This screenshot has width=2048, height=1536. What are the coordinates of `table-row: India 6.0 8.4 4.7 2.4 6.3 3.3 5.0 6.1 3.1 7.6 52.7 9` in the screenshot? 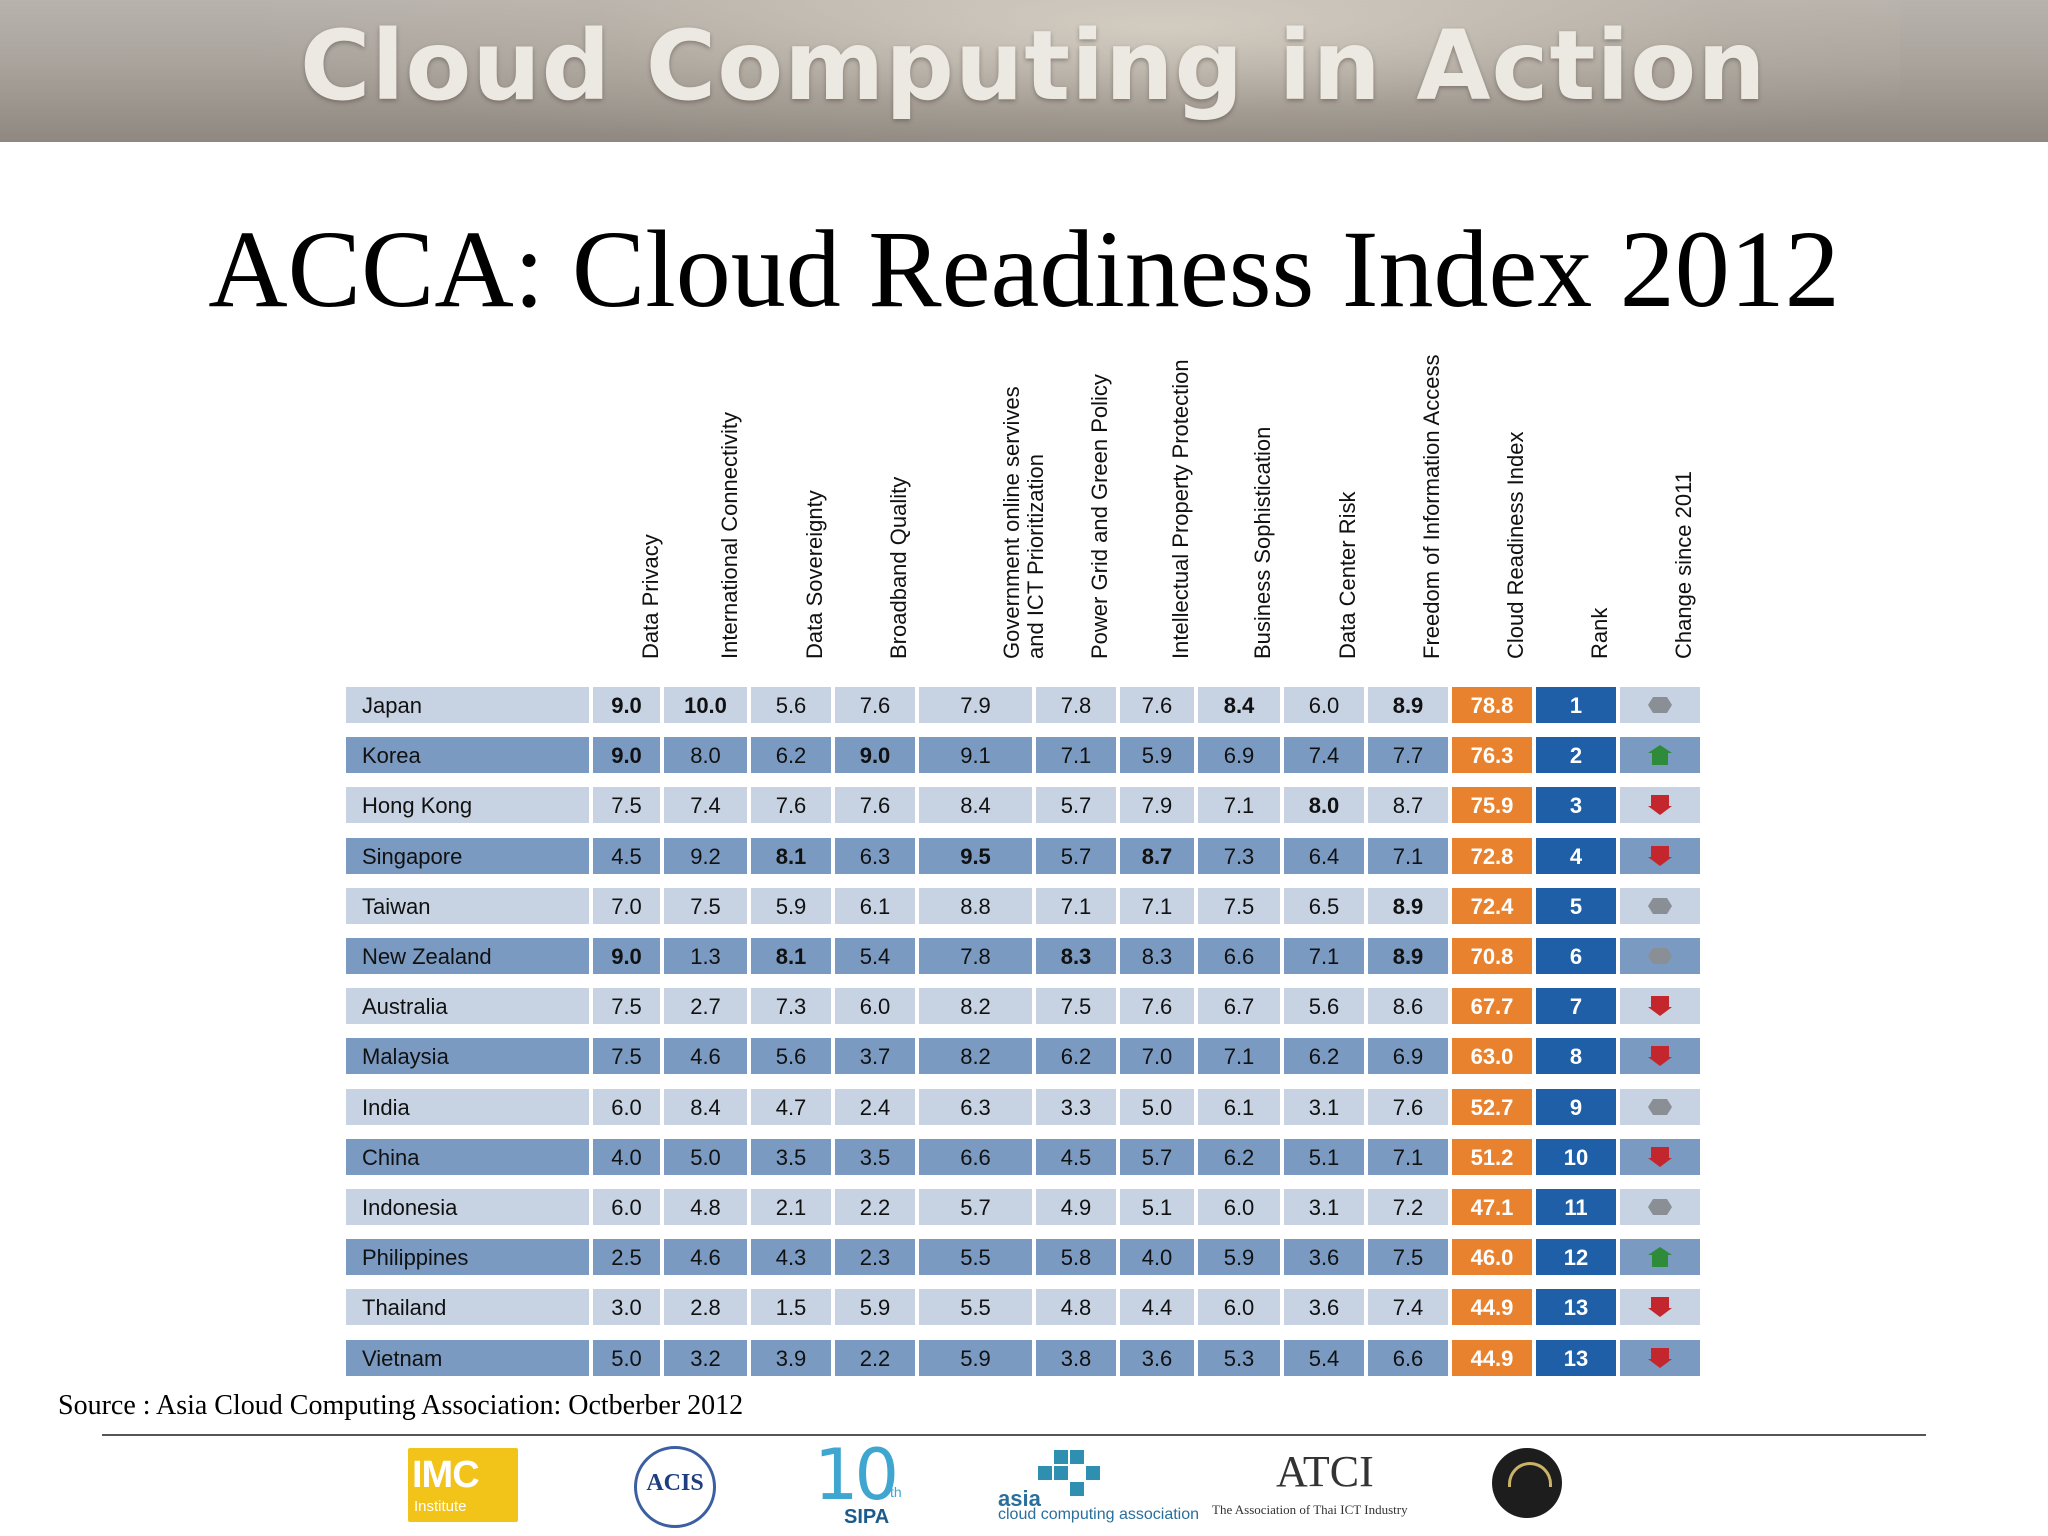 It's located at (1023, 1106).